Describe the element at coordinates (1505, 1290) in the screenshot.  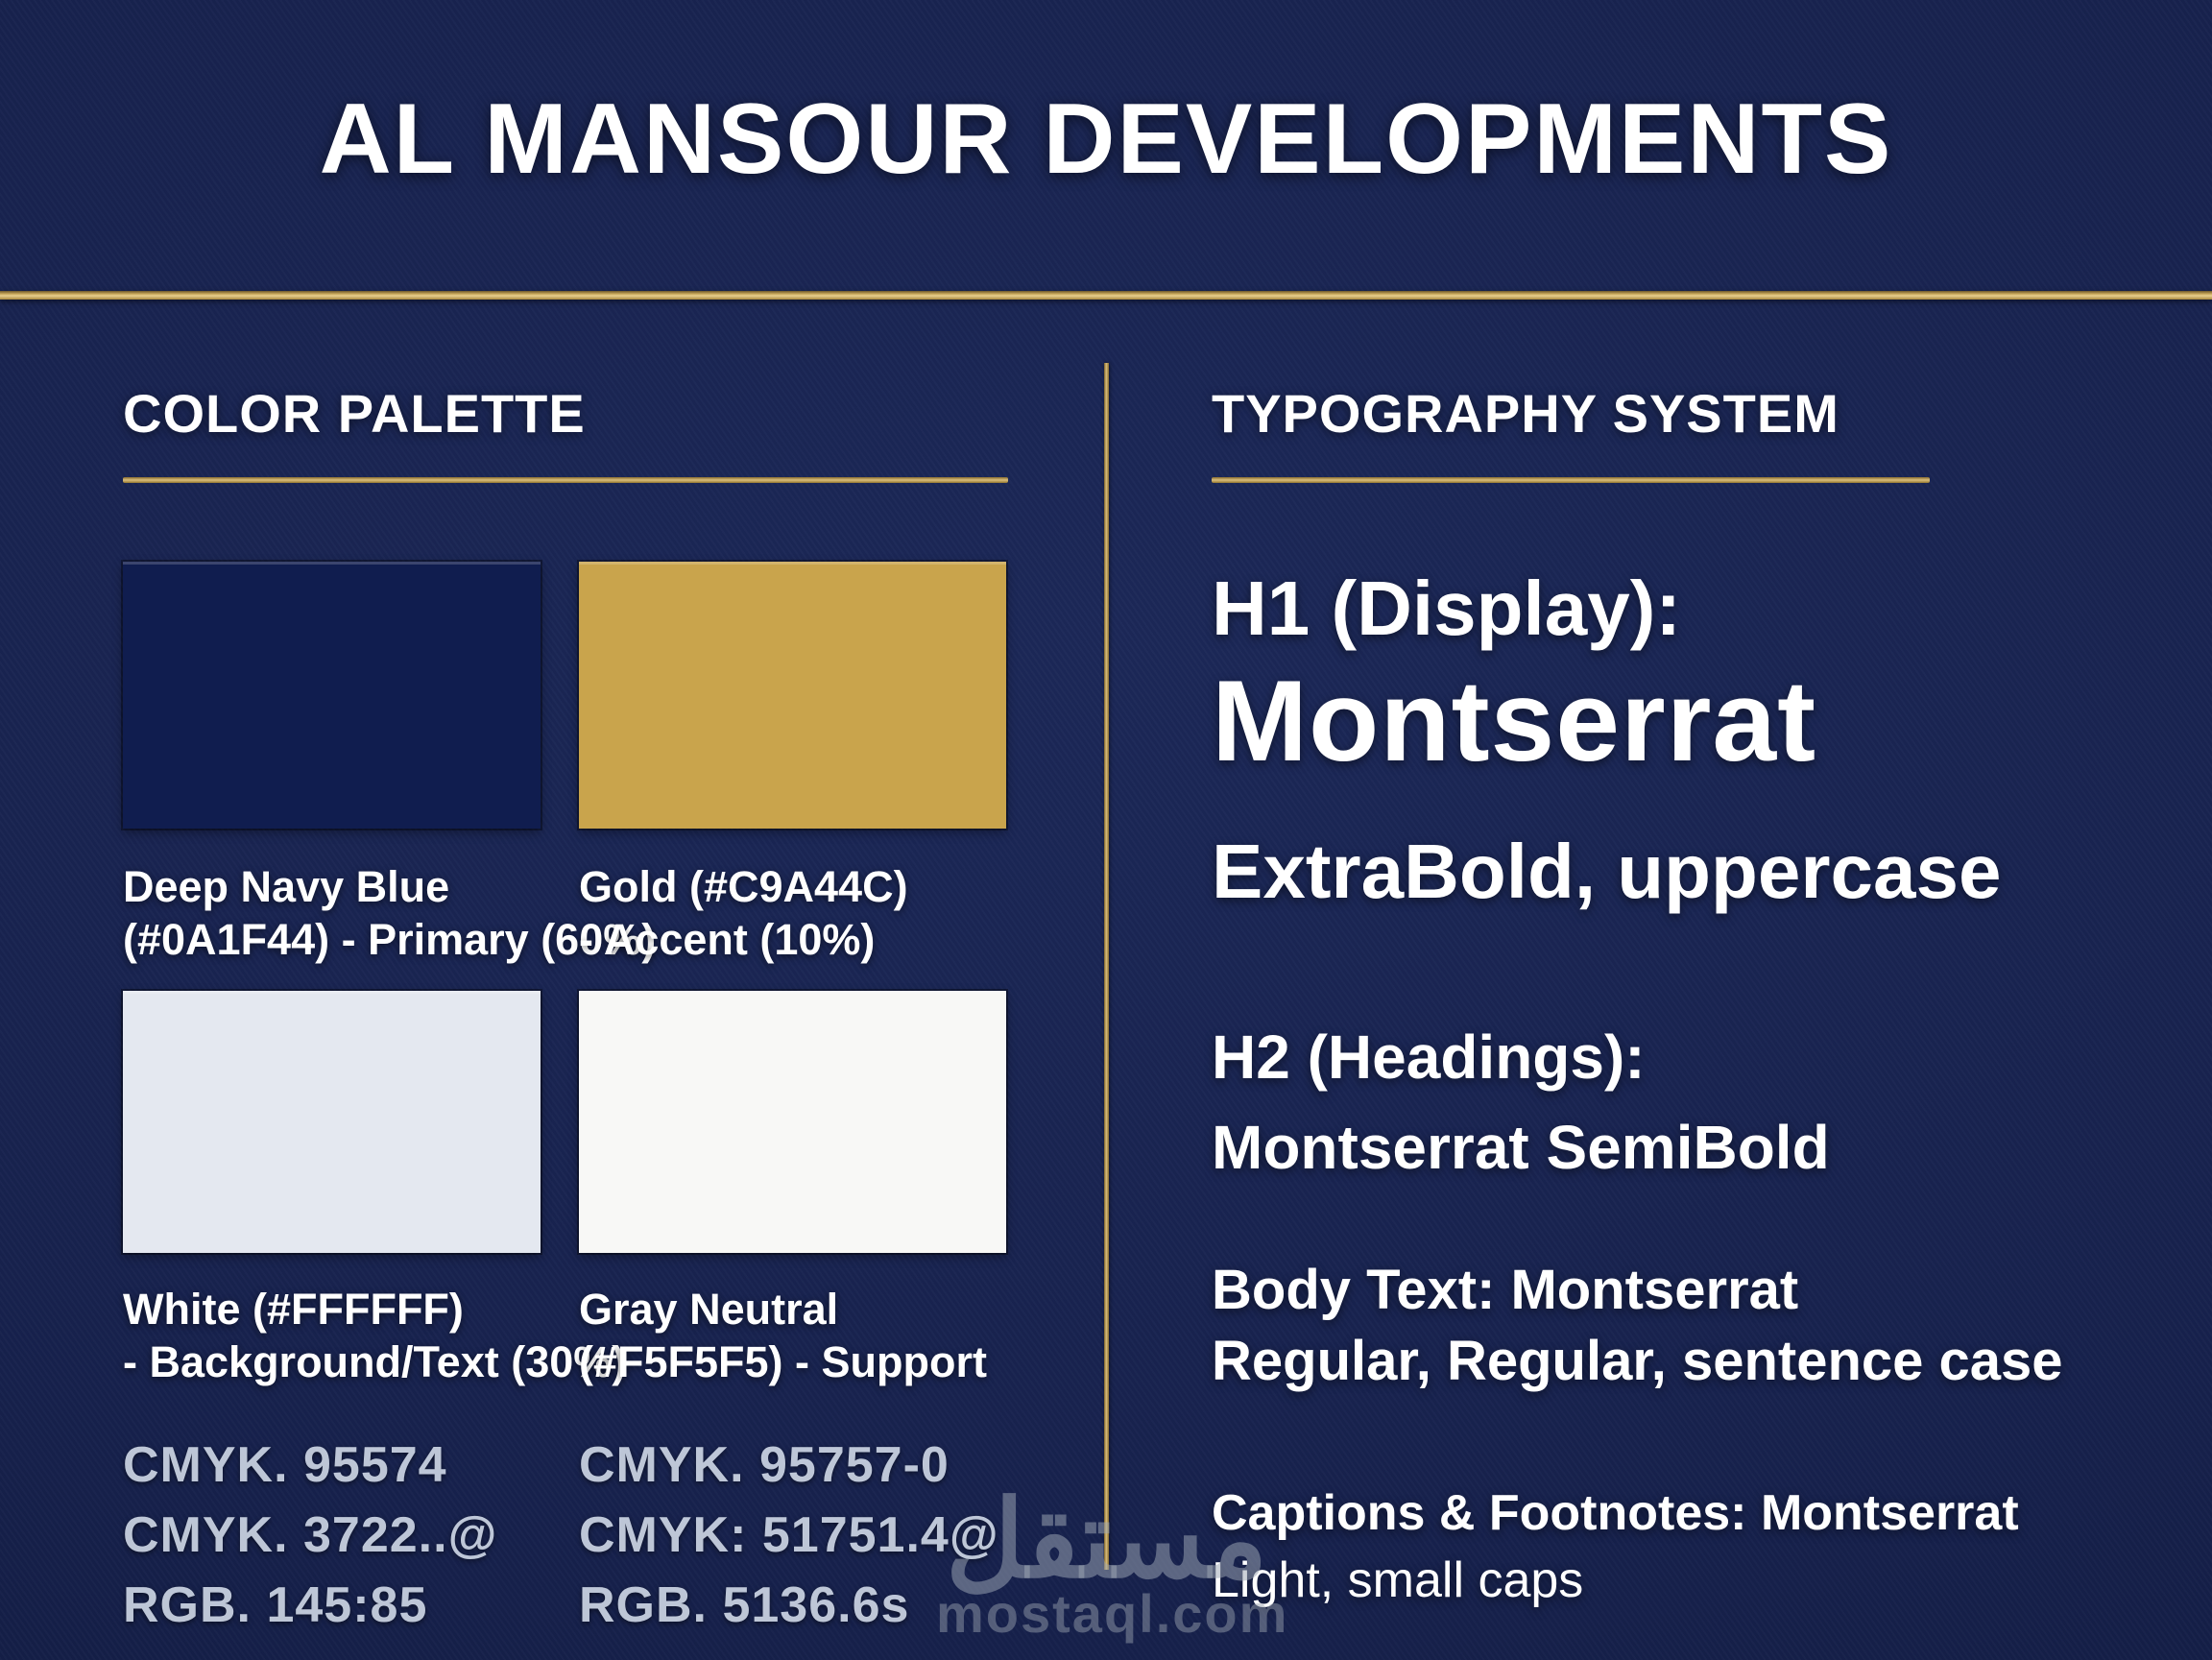
I see `body-text-label: Body Text: Montserrat` at that location.